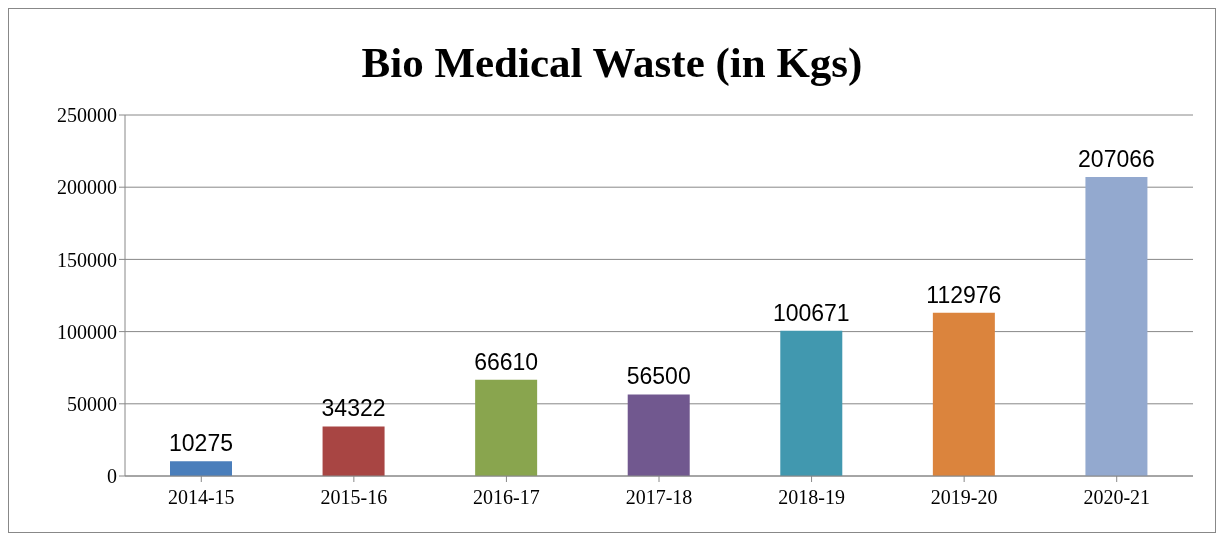  What do you see at coordinates (811, 312) in the screenshot?
I see `data-label: 100671` at bounding box center [811, 312].